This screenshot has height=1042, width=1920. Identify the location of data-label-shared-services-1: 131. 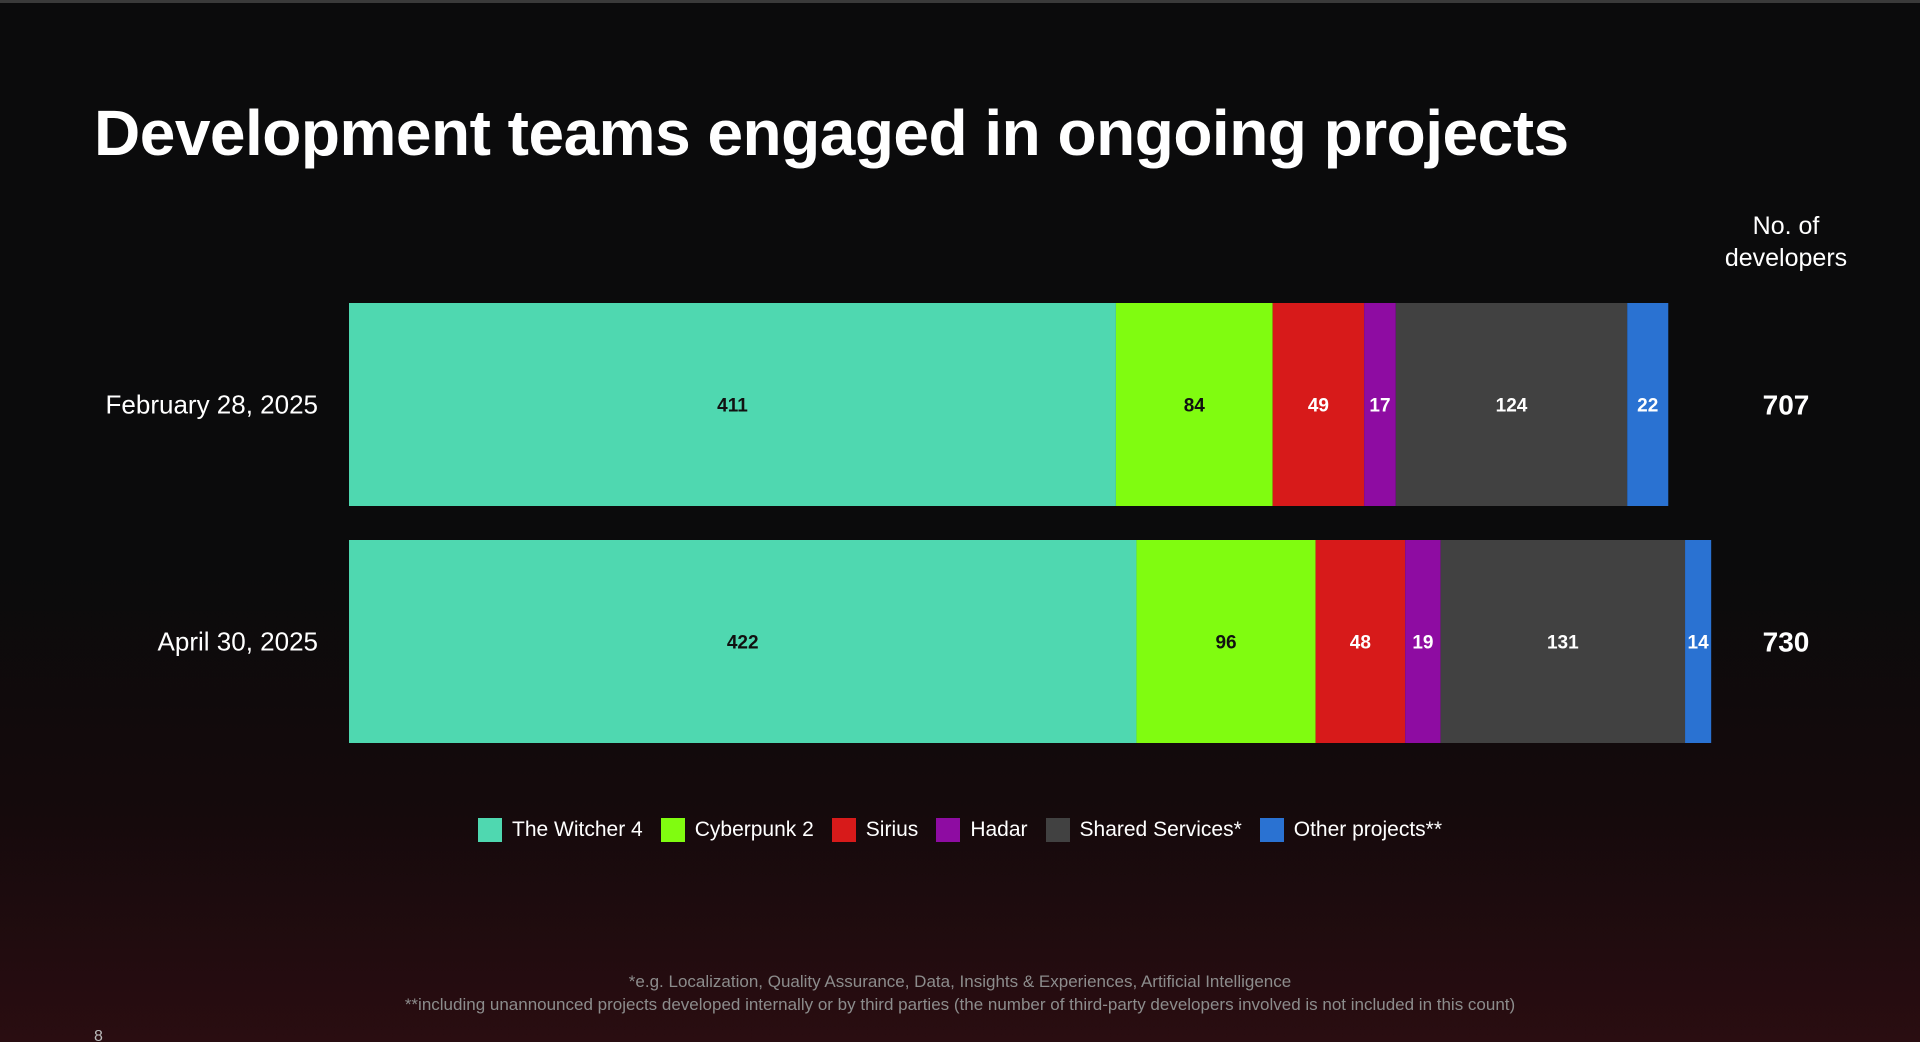
(1563, 643).